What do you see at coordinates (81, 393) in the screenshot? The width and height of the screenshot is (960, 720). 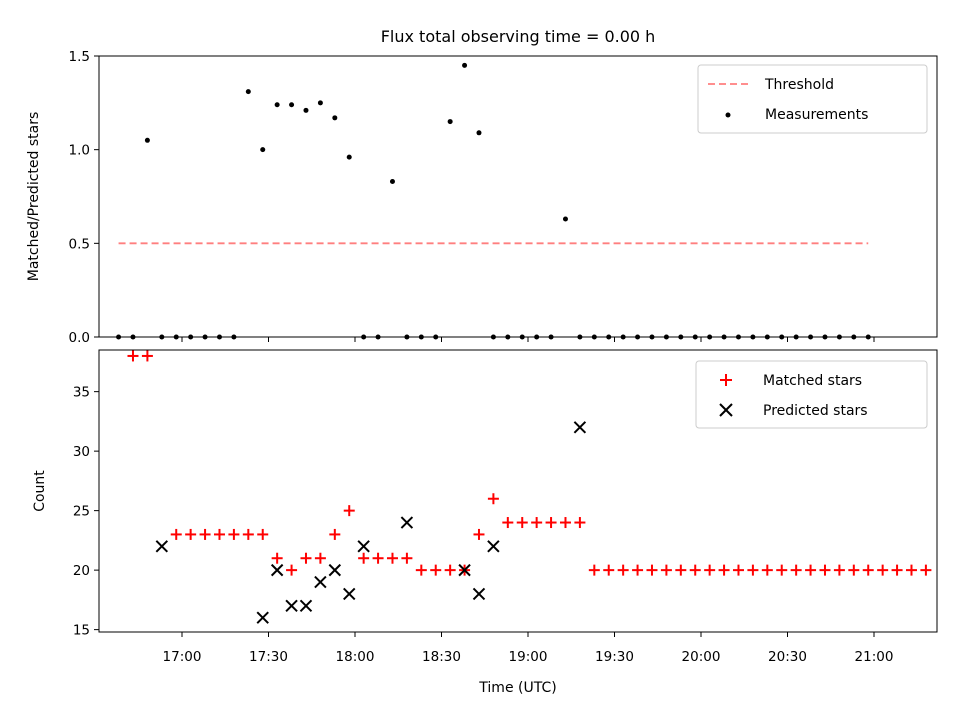 I see `bottom-y-tick-label: 35` at bounding box center [81, 393].